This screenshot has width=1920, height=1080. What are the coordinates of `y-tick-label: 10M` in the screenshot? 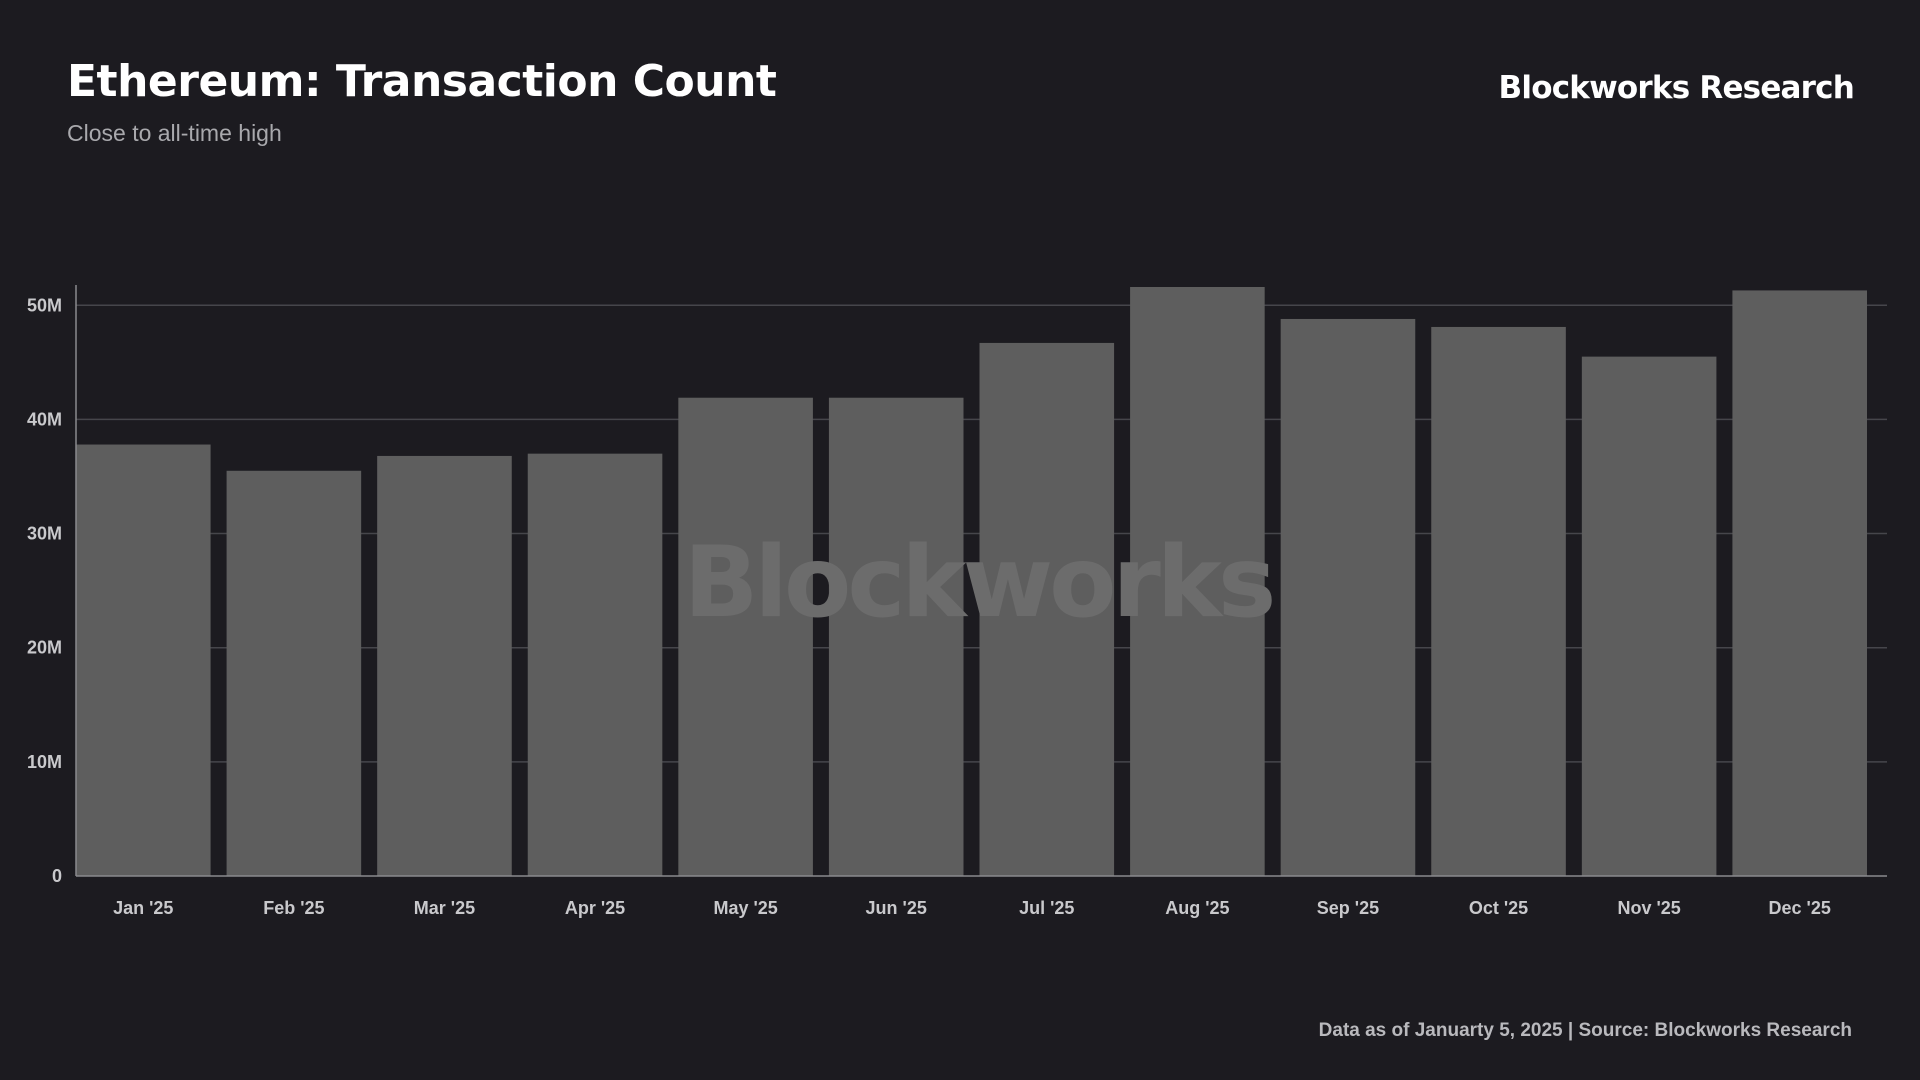 It's located at (44, 762).